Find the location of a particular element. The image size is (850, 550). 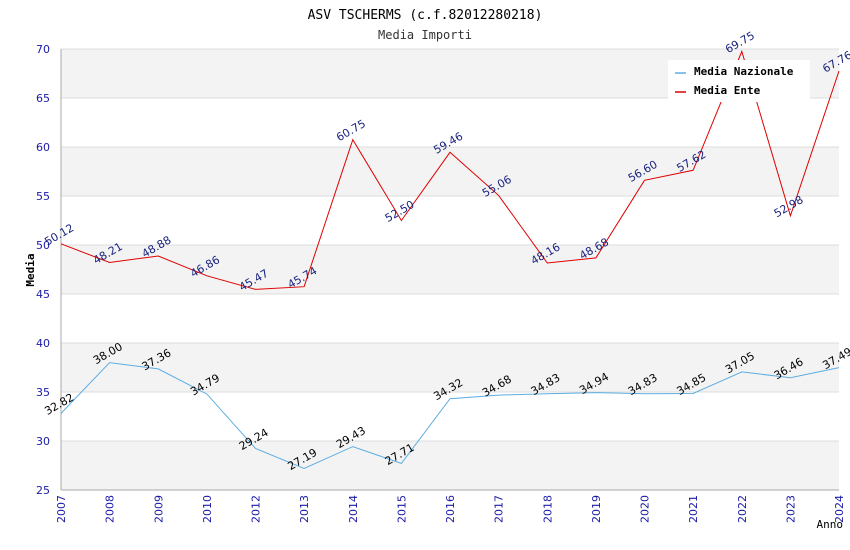

x-tick-label-2012: 2012 is located at coordinates (256, 509).